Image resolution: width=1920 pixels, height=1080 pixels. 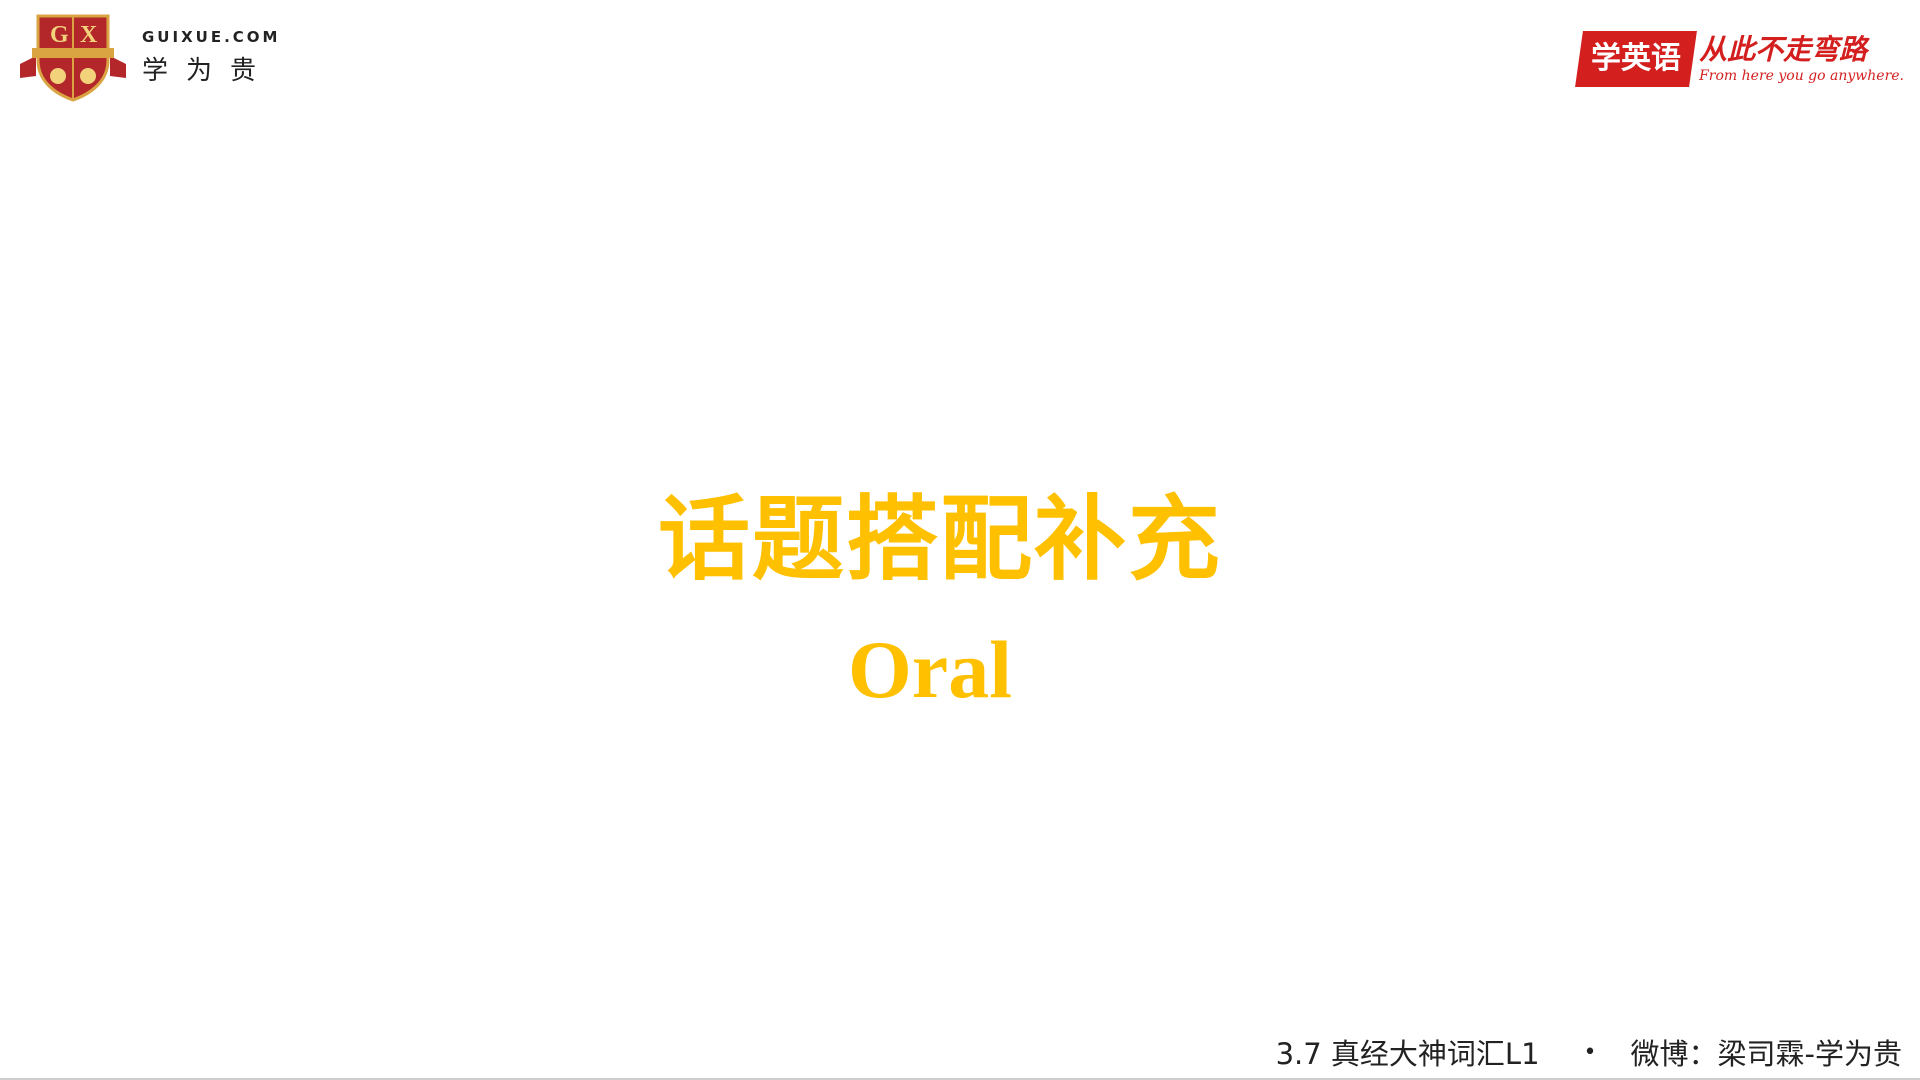 I want to click on slide-footer: 3.7 真经大神词汇L1 • 微博：梁司霖-学为贵, so click(x=1589, y=1052).